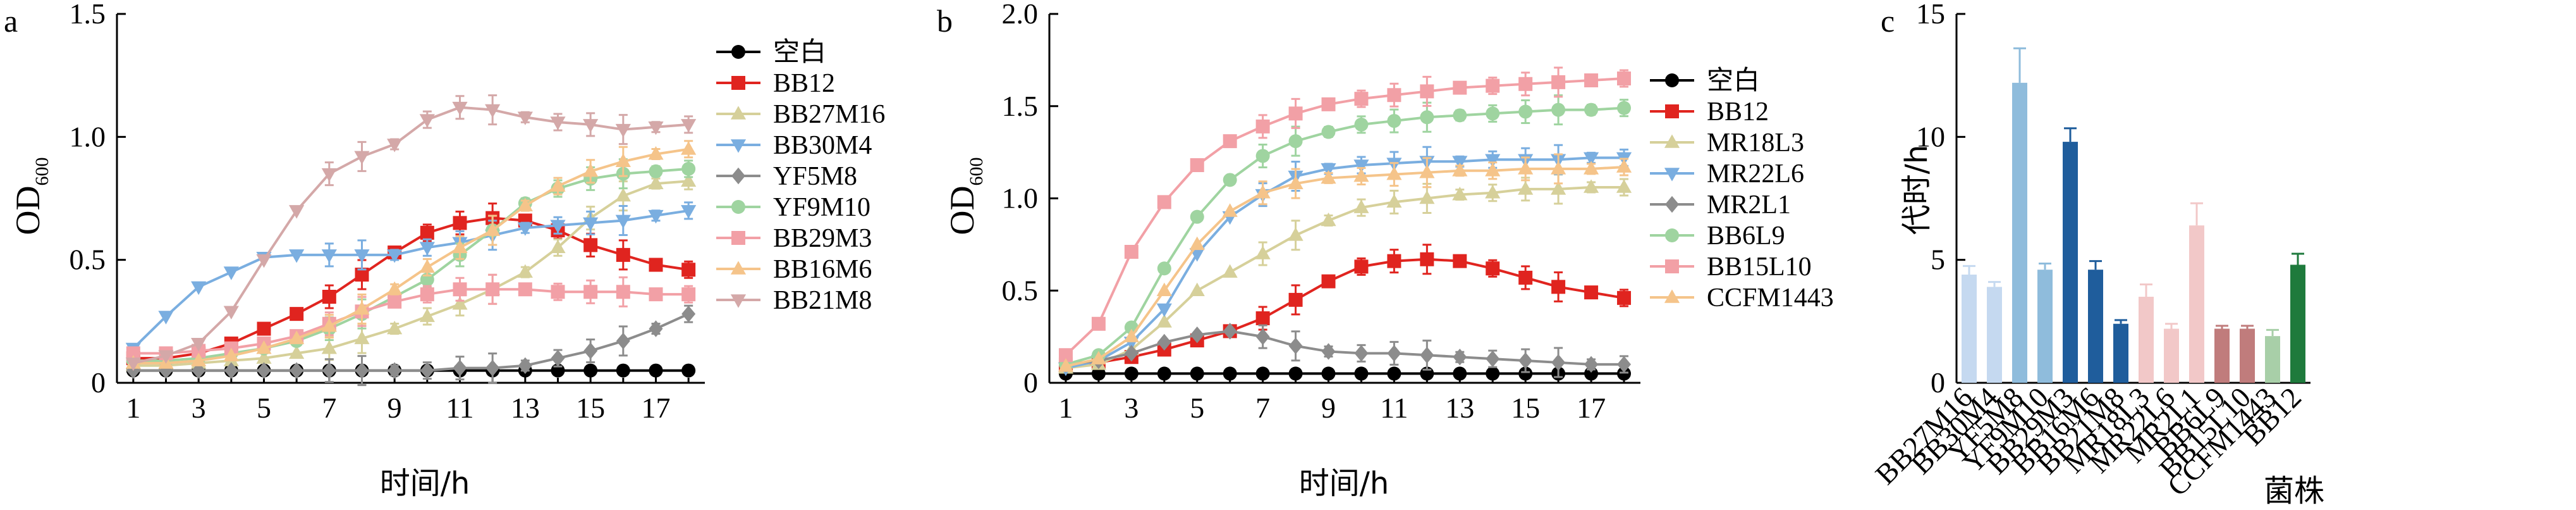 This screenshot has width=2576, height=510. I want to click on legend-item: BB6L9, so click(1717, 236).